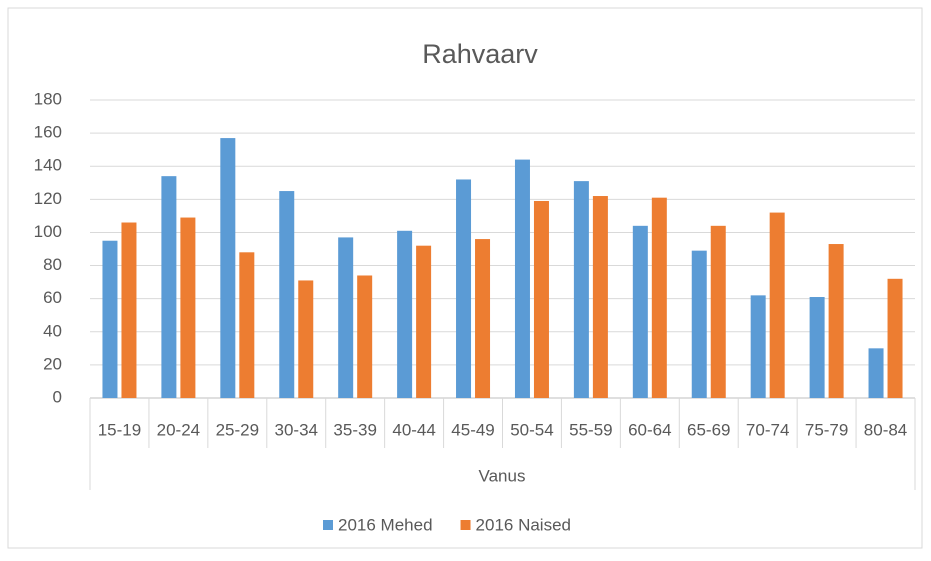  Describe the element at coordinates (48, 132) in the screenshot. I see `y-tick-label: 160` at that location.